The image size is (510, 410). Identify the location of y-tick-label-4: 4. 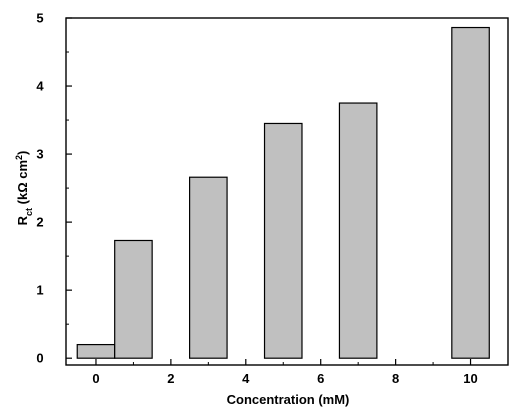
(40, 86).